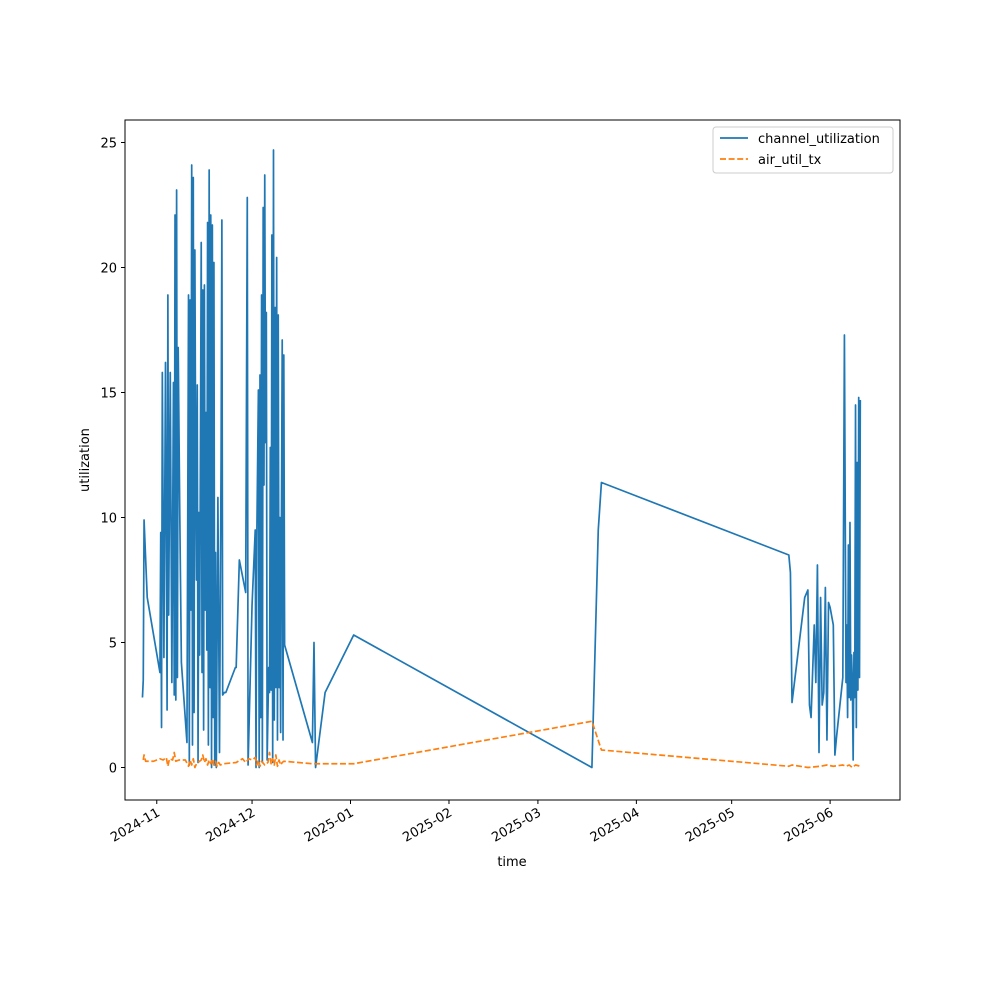  Describe the element at coordinates (501, 744) in the screenshot. I see `series-line-air-util-tx` at that location.